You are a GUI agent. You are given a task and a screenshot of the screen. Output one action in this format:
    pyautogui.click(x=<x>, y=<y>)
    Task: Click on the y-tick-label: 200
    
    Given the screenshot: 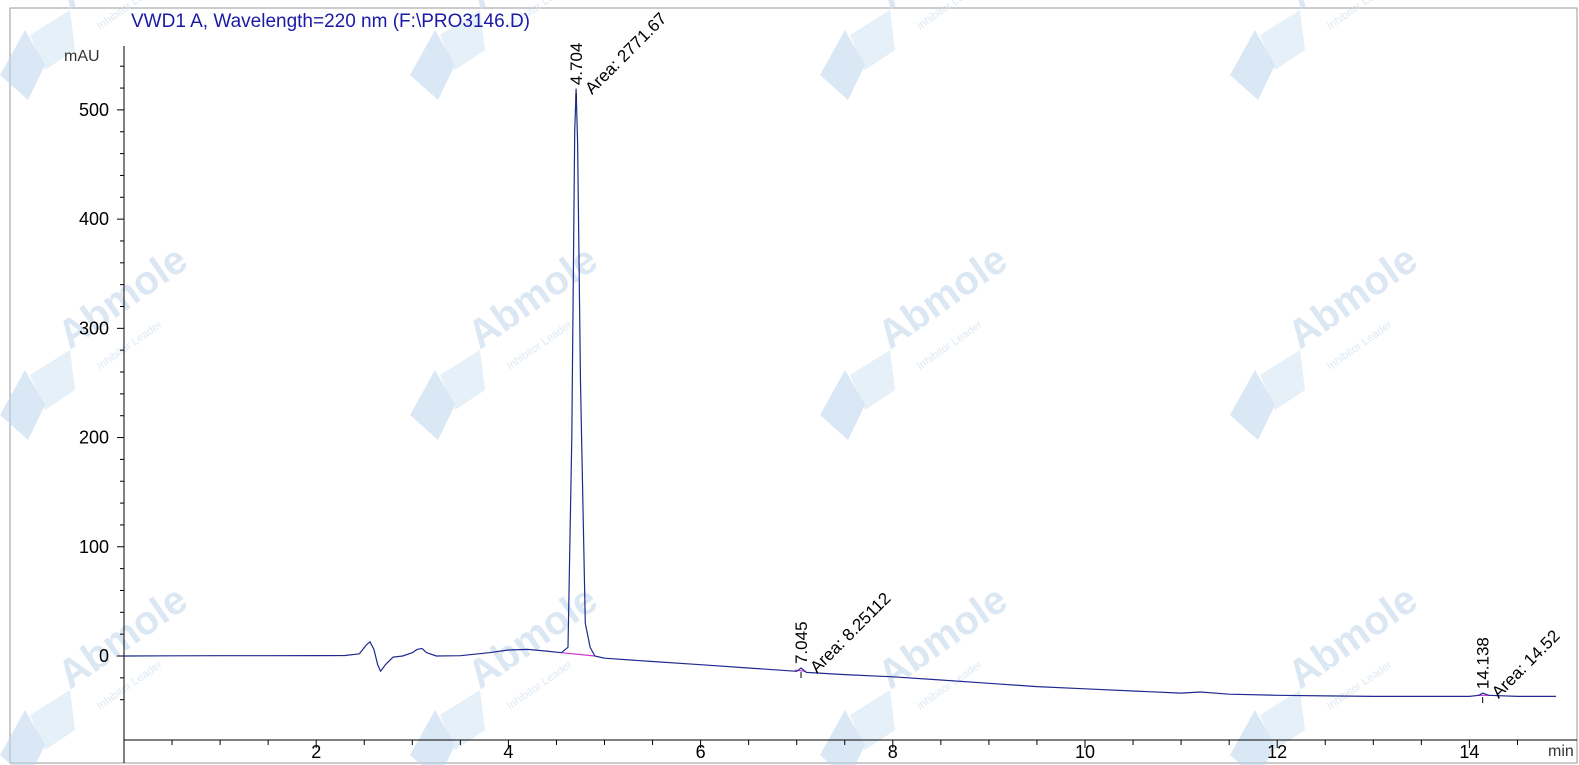 What is the action you would take?
    pyautogui.click(x=94, y=438)
    